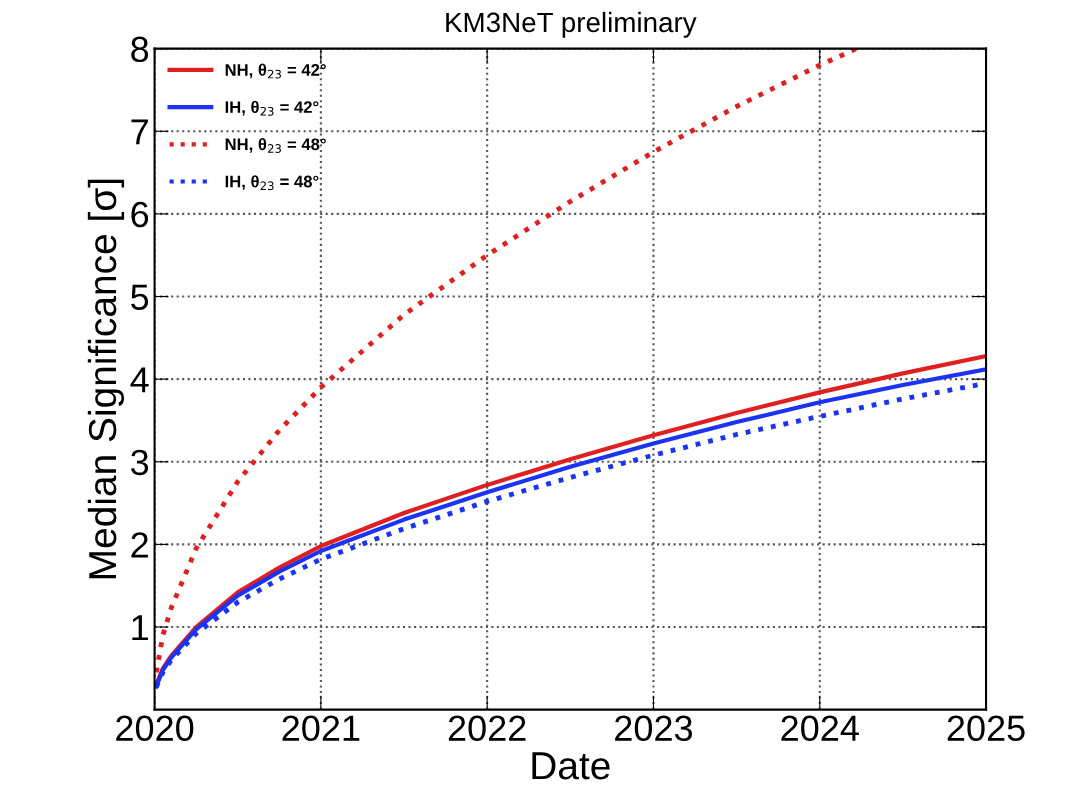  What do you see at coordinates (820, 728) in the screenshot?
I see `x-tick-label: 2024` at bounding box center [820, 728].